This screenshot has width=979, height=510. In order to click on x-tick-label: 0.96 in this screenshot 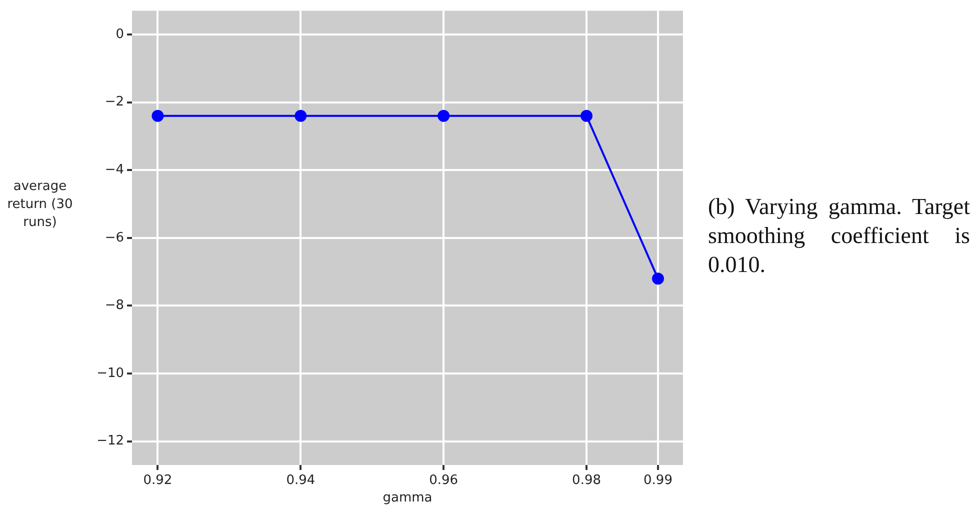, I will do `click(443, 480)`.